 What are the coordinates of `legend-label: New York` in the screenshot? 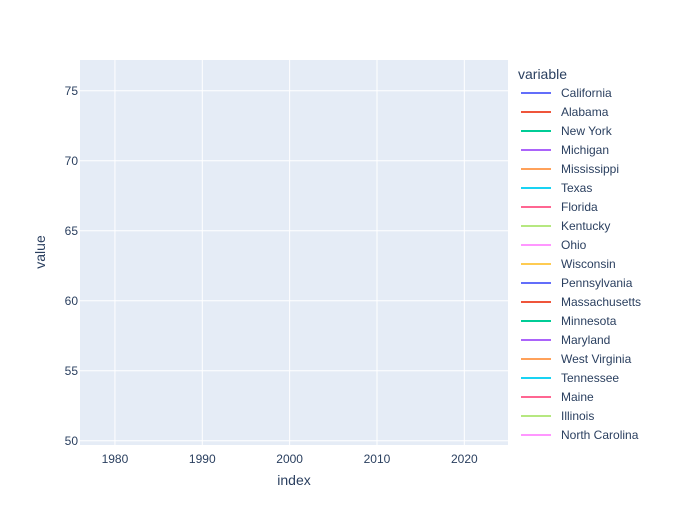 It's located at (587, 131).